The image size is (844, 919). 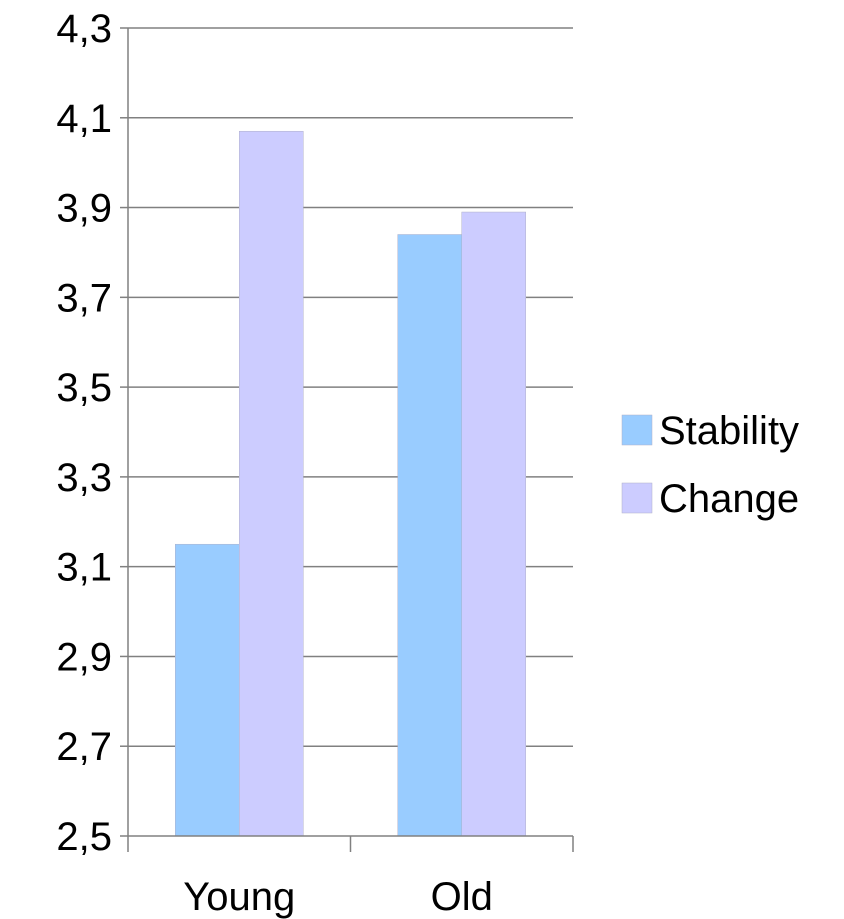 I want to click on y-tick-label: 3,9, so click(x=84, y=209).